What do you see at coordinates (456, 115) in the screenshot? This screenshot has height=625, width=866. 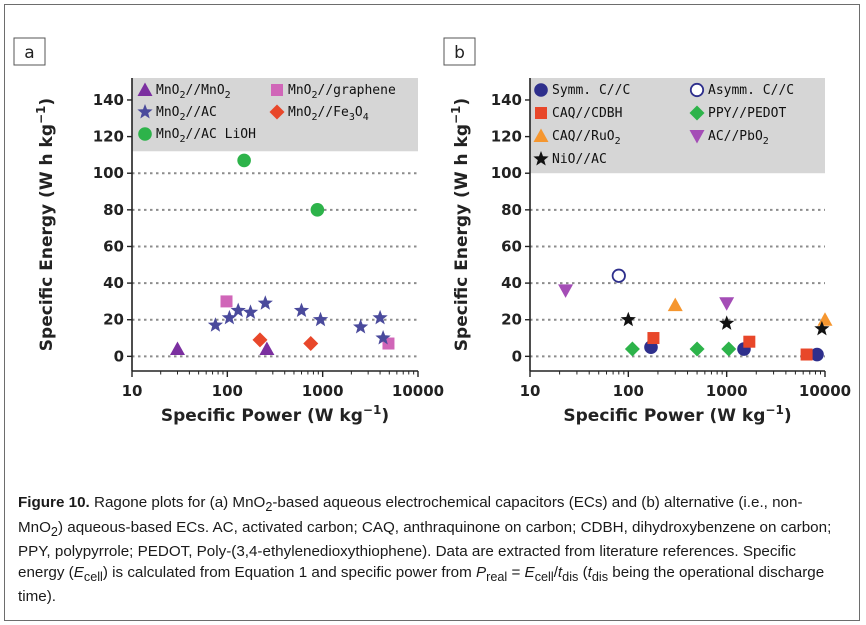 I see `y-axis-label-sup: −1` at bounding box center [456, 115].